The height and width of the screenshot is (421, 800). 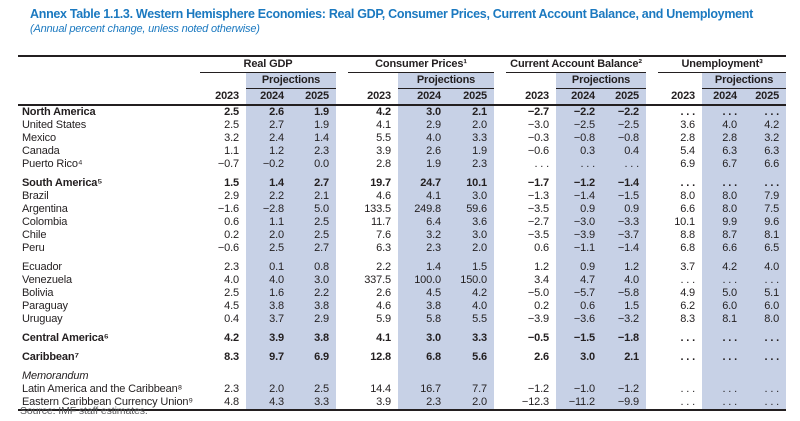 I want to click on value-cell: −0.3, so click(x=538, y=138).